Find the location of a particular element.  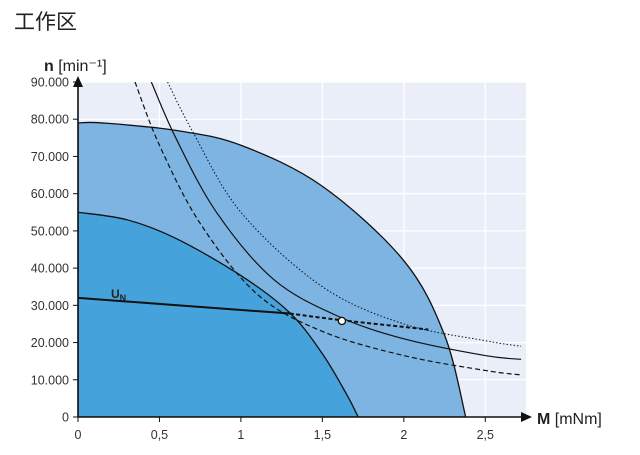

y-tick-label: 70.000 is located at coordinates (50, 157).